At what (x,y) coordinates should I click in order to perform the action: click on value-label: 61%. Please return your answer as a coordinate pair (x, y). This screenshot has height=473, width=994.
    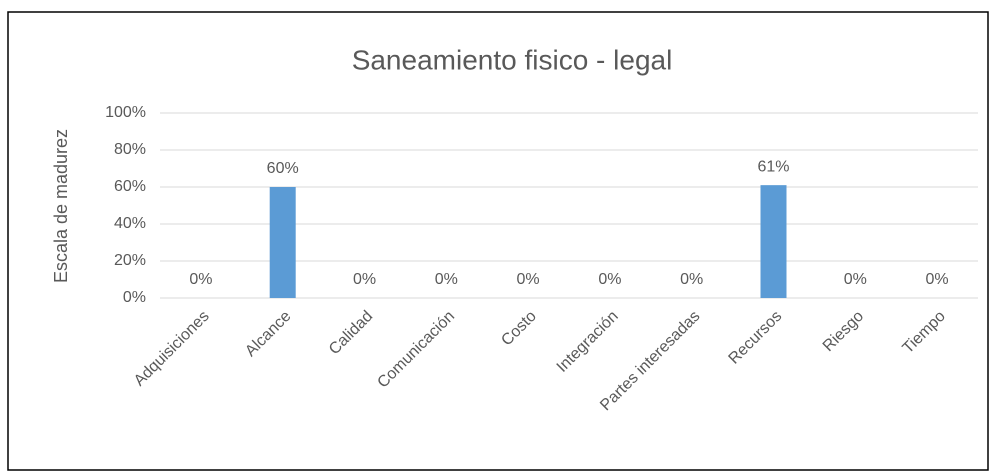
    Looking at the image, I should click on (773, 166).